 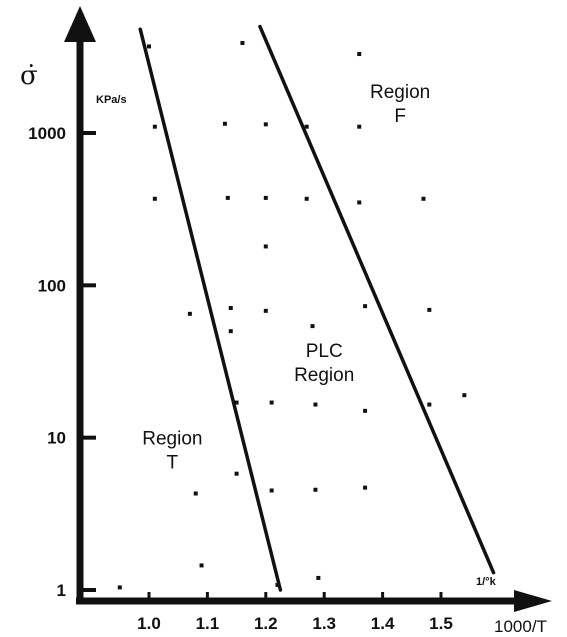 I want to click on x-axis-title: 1000/T, so click(x=520, y=626).